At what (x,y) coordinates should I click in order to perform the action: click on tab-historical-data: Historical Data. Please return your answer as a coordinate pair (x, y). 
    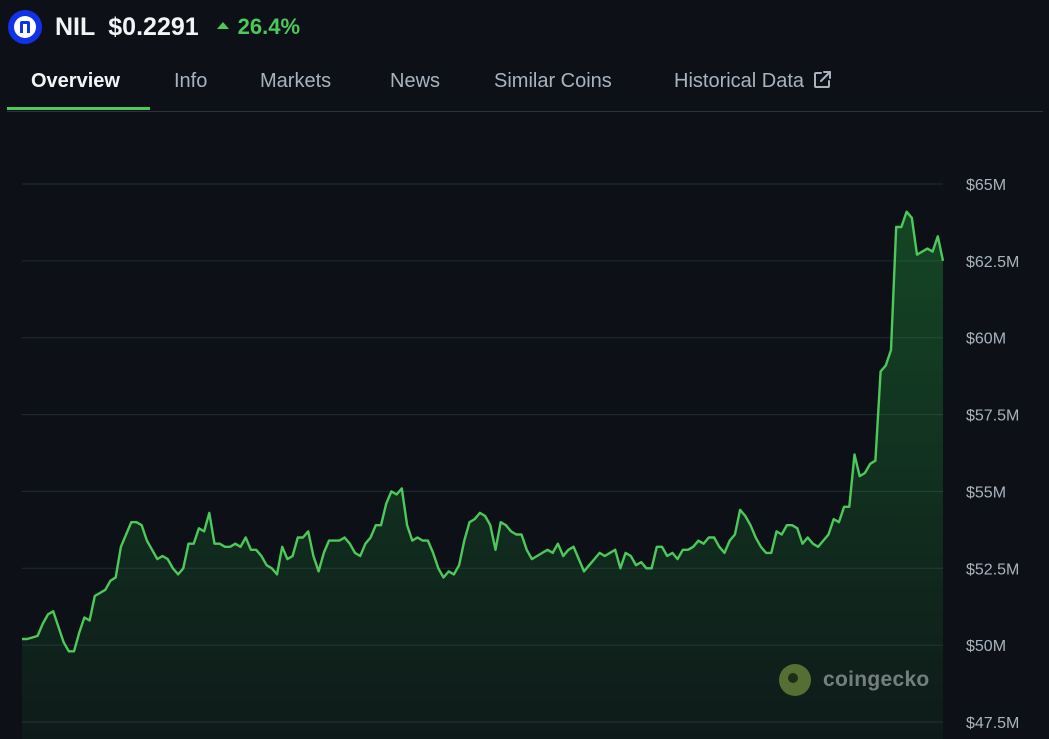
    Looking at the image, I should click on (753, 81).